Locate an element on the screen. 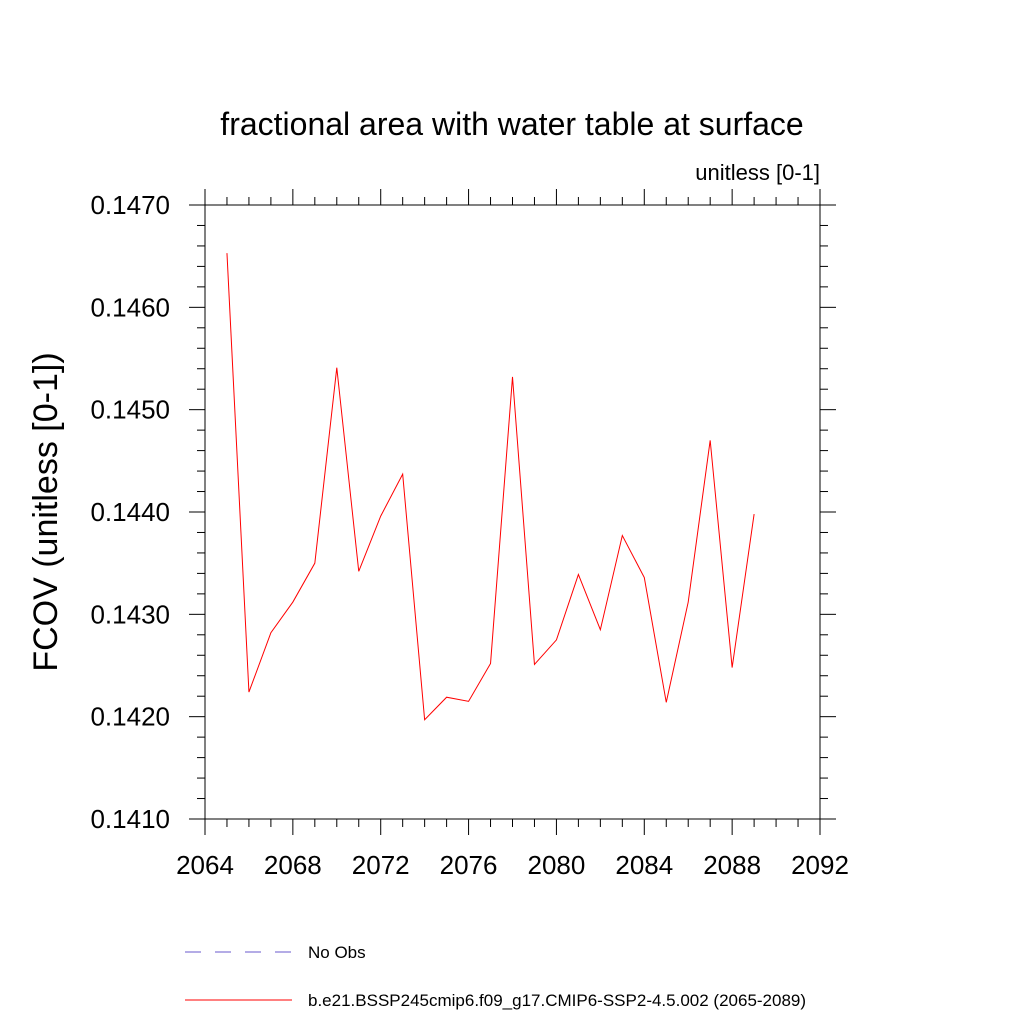 Image resolution: width=1024 pixels, height=1024 pixels. x-tick-label: 2068 is located at coordinates (293, 865).